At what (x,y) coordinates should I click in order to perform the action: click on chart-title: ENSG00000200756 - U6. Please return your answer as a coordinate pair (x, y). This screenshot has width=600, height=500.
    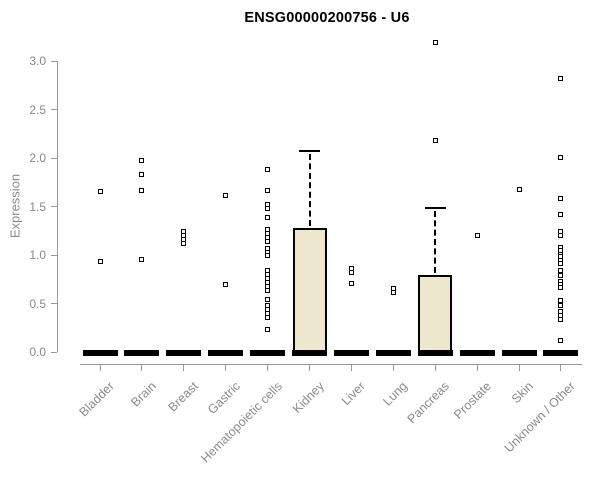
    Looking at the image, I should click on (327, 18).